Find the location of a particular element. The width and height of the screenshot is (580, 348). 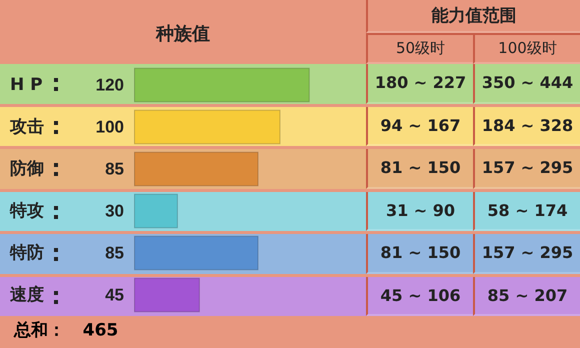

y-tick-label: 防御 is located at coordinates (27, 169).